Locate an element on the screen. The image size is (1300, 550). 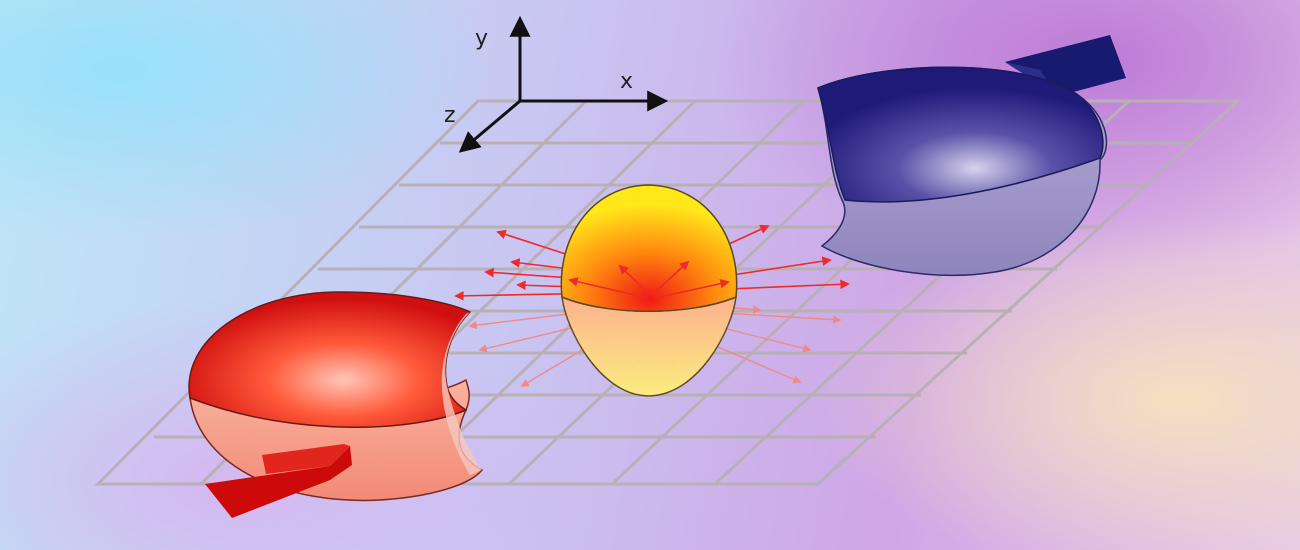
yellow-ellipsoid is located at coordinates (649, 290).